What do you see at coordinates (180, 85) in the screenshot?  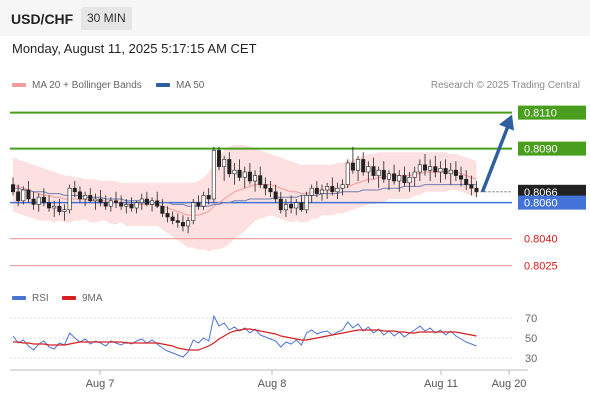 I see `legend-ma50: MA 50` at bounding box center [180, 85].